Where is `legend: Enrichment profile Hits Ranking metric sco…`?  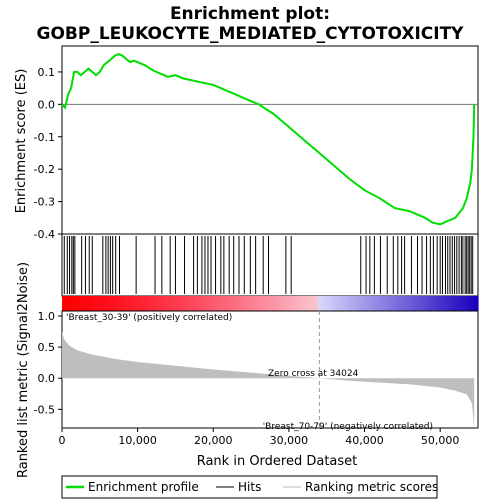 legend: Enrichment profile Hits Ranking metric sco… is located at coordinates (252, 487).